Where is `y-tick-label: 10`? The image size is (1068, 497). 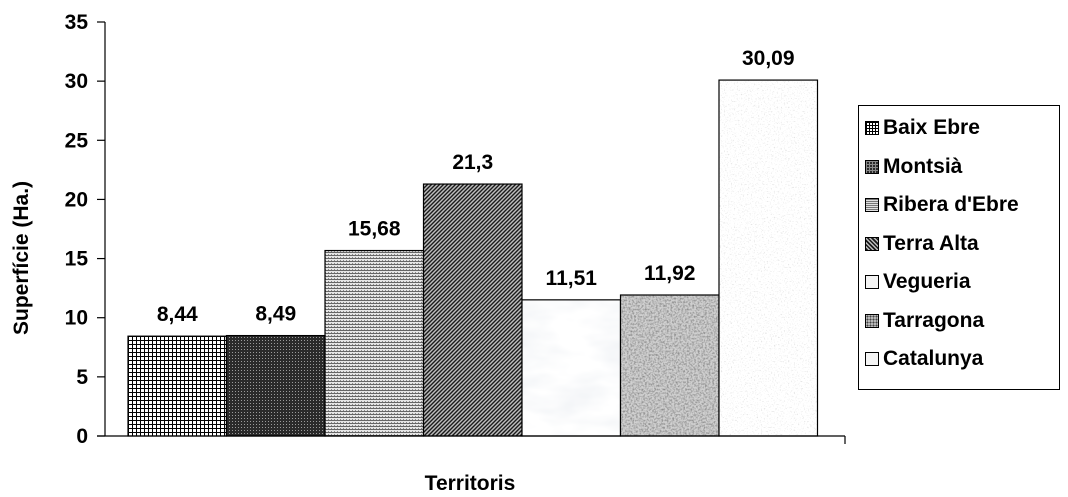
y-tick-label: 10 is located at coordinates (76, 318).